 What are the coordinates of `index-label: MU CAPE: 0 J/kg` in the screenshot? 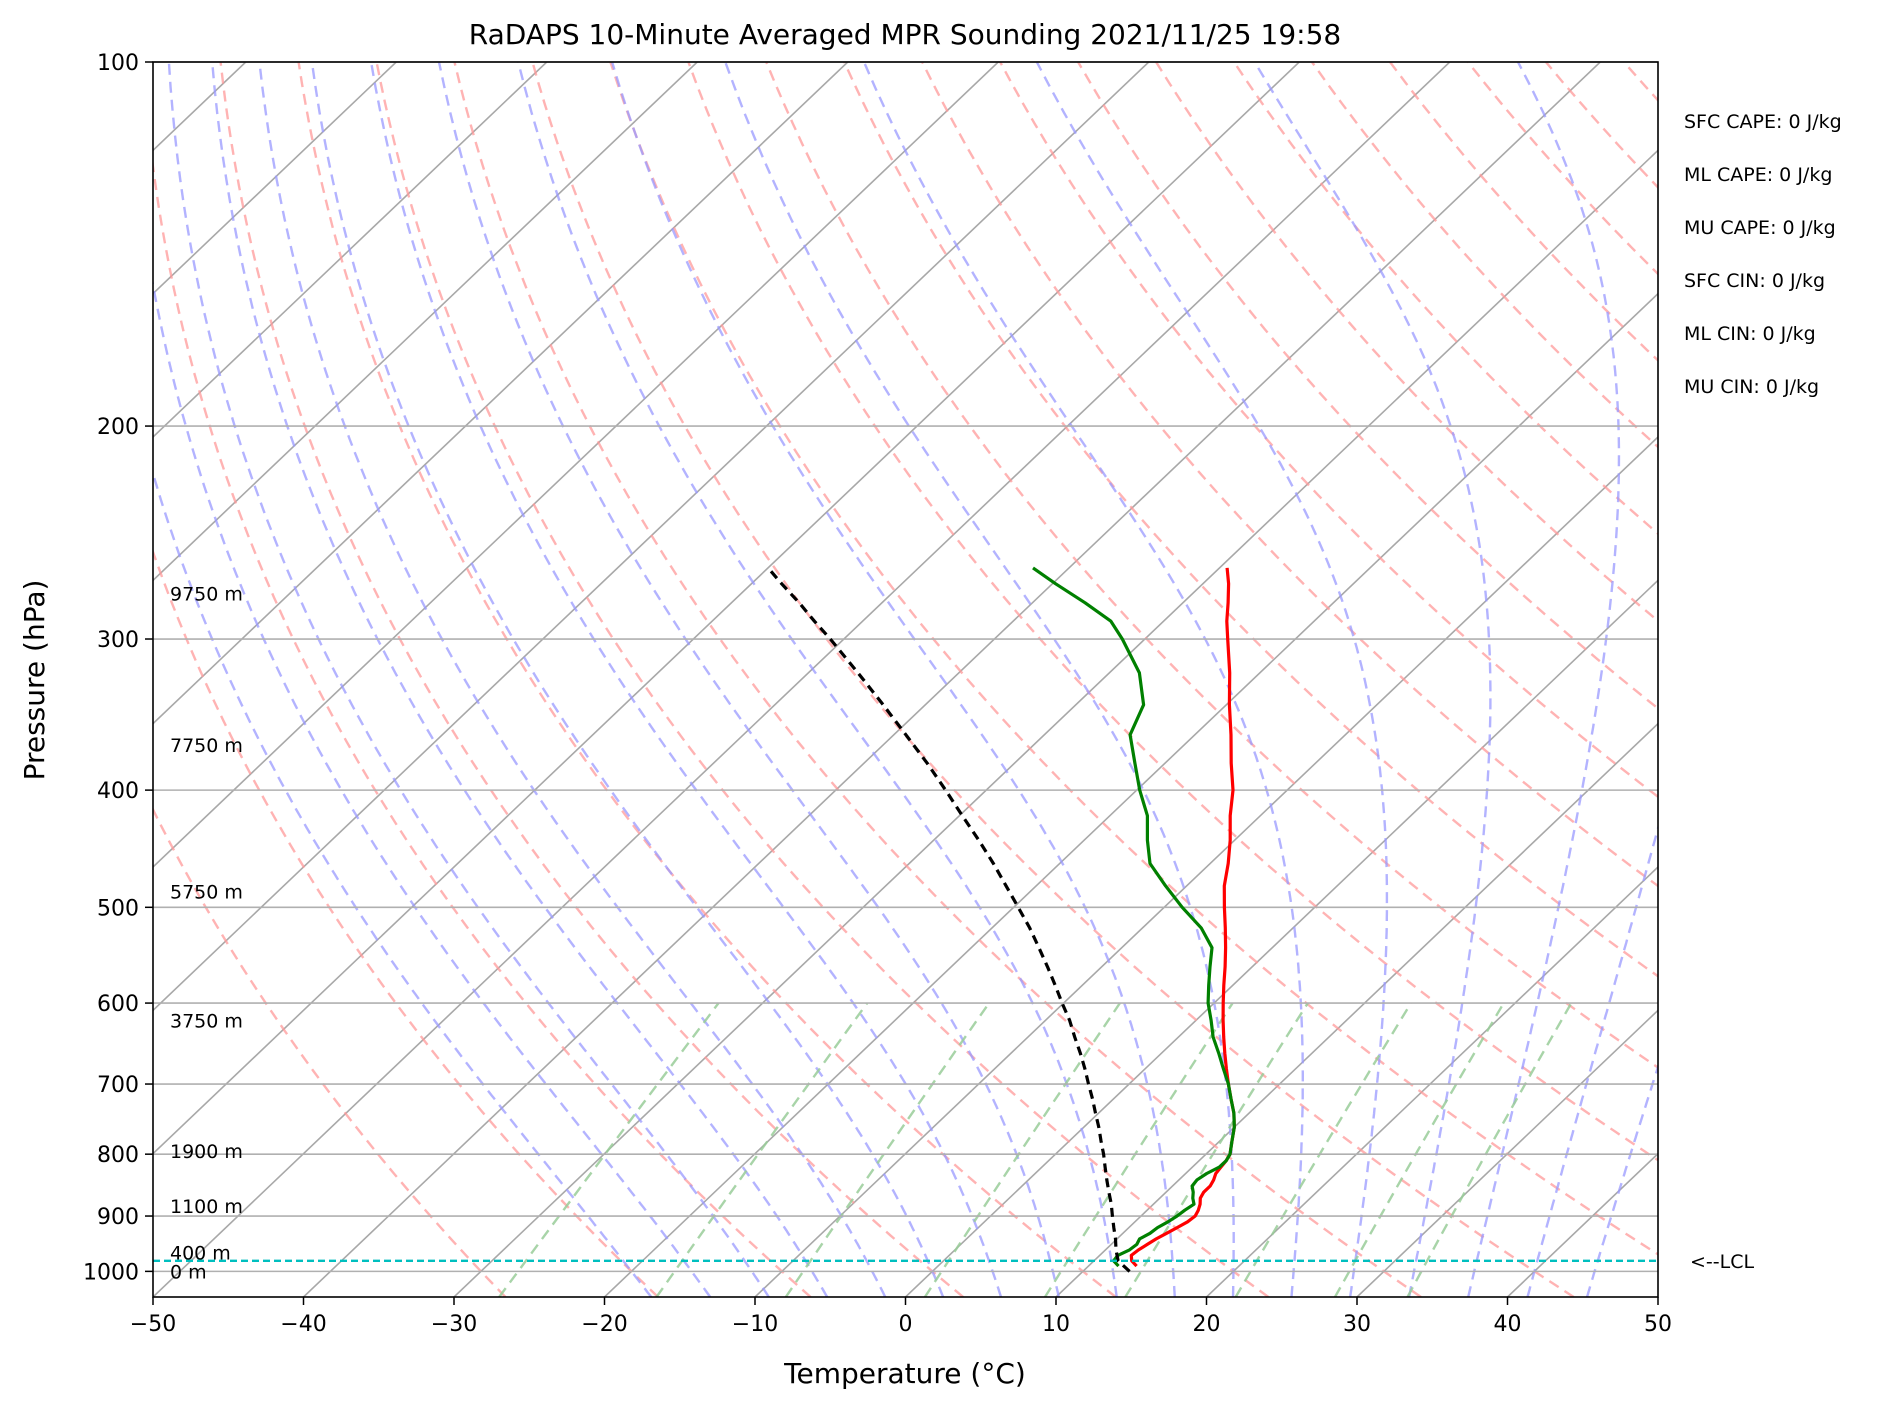 It's located at (1760, 228).